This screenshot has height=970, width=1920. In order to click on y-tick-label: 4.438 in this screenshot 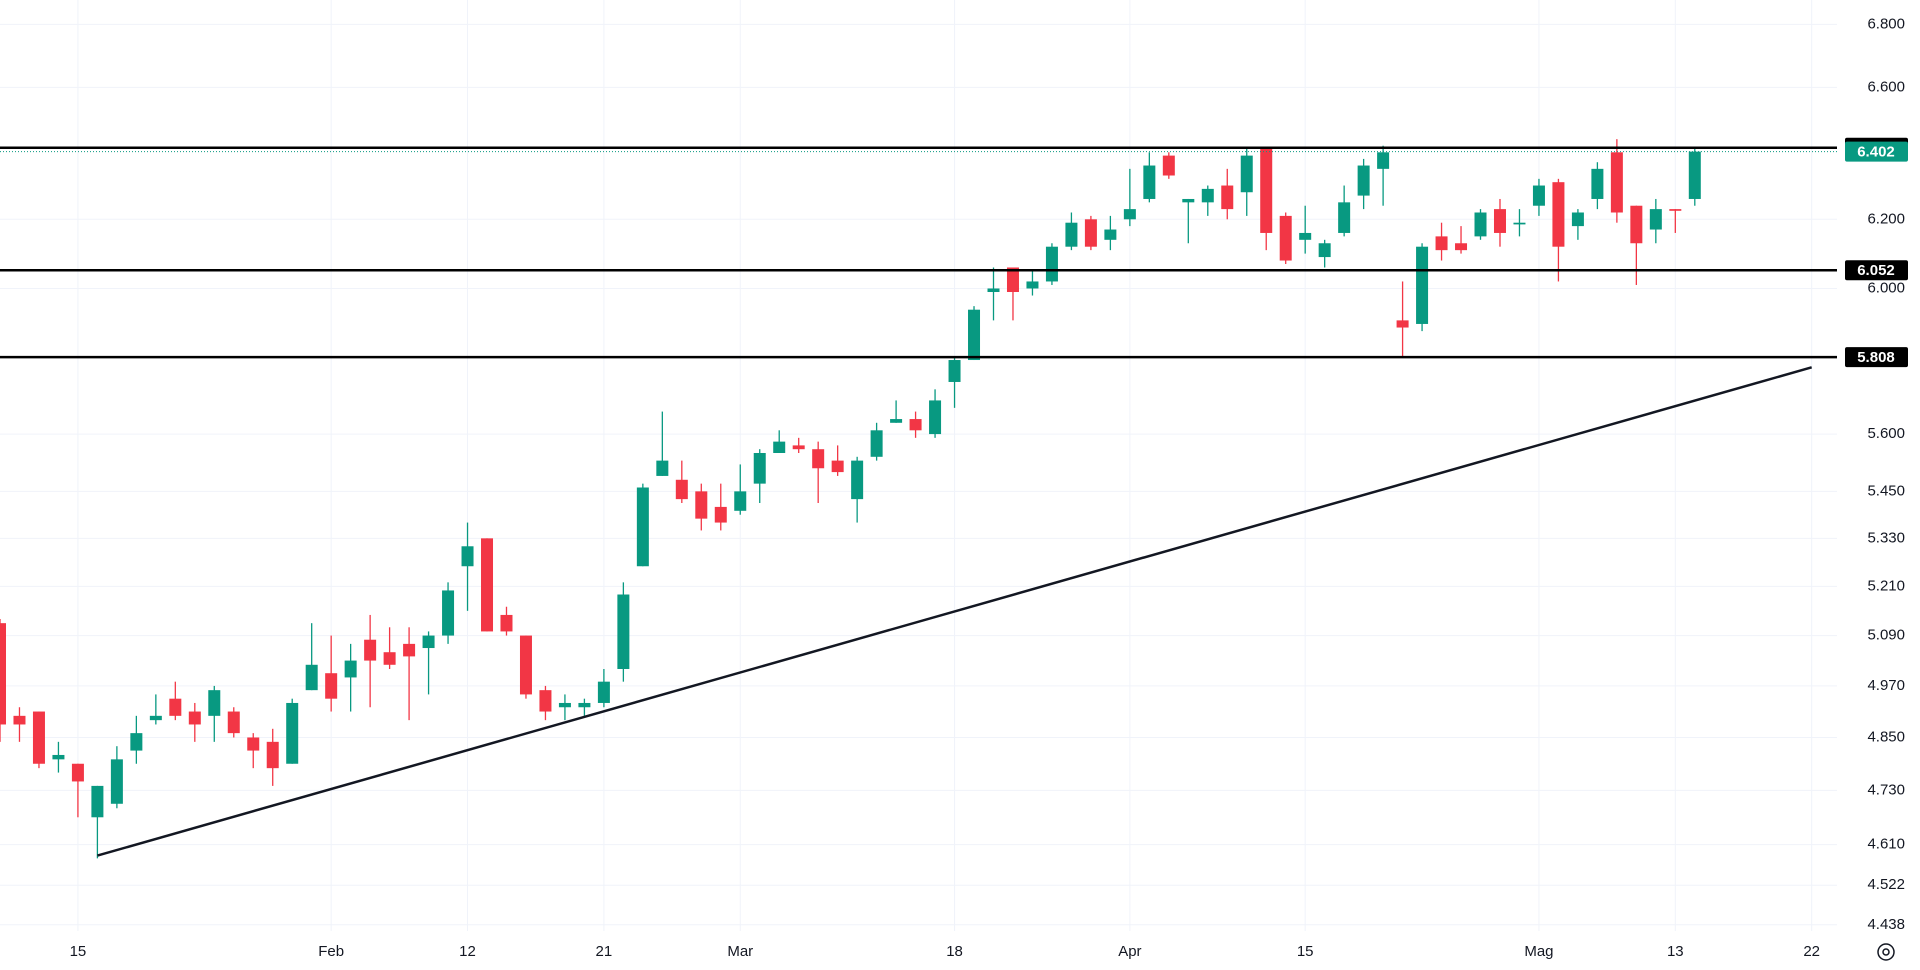, I will do `click(1886, 924)`.